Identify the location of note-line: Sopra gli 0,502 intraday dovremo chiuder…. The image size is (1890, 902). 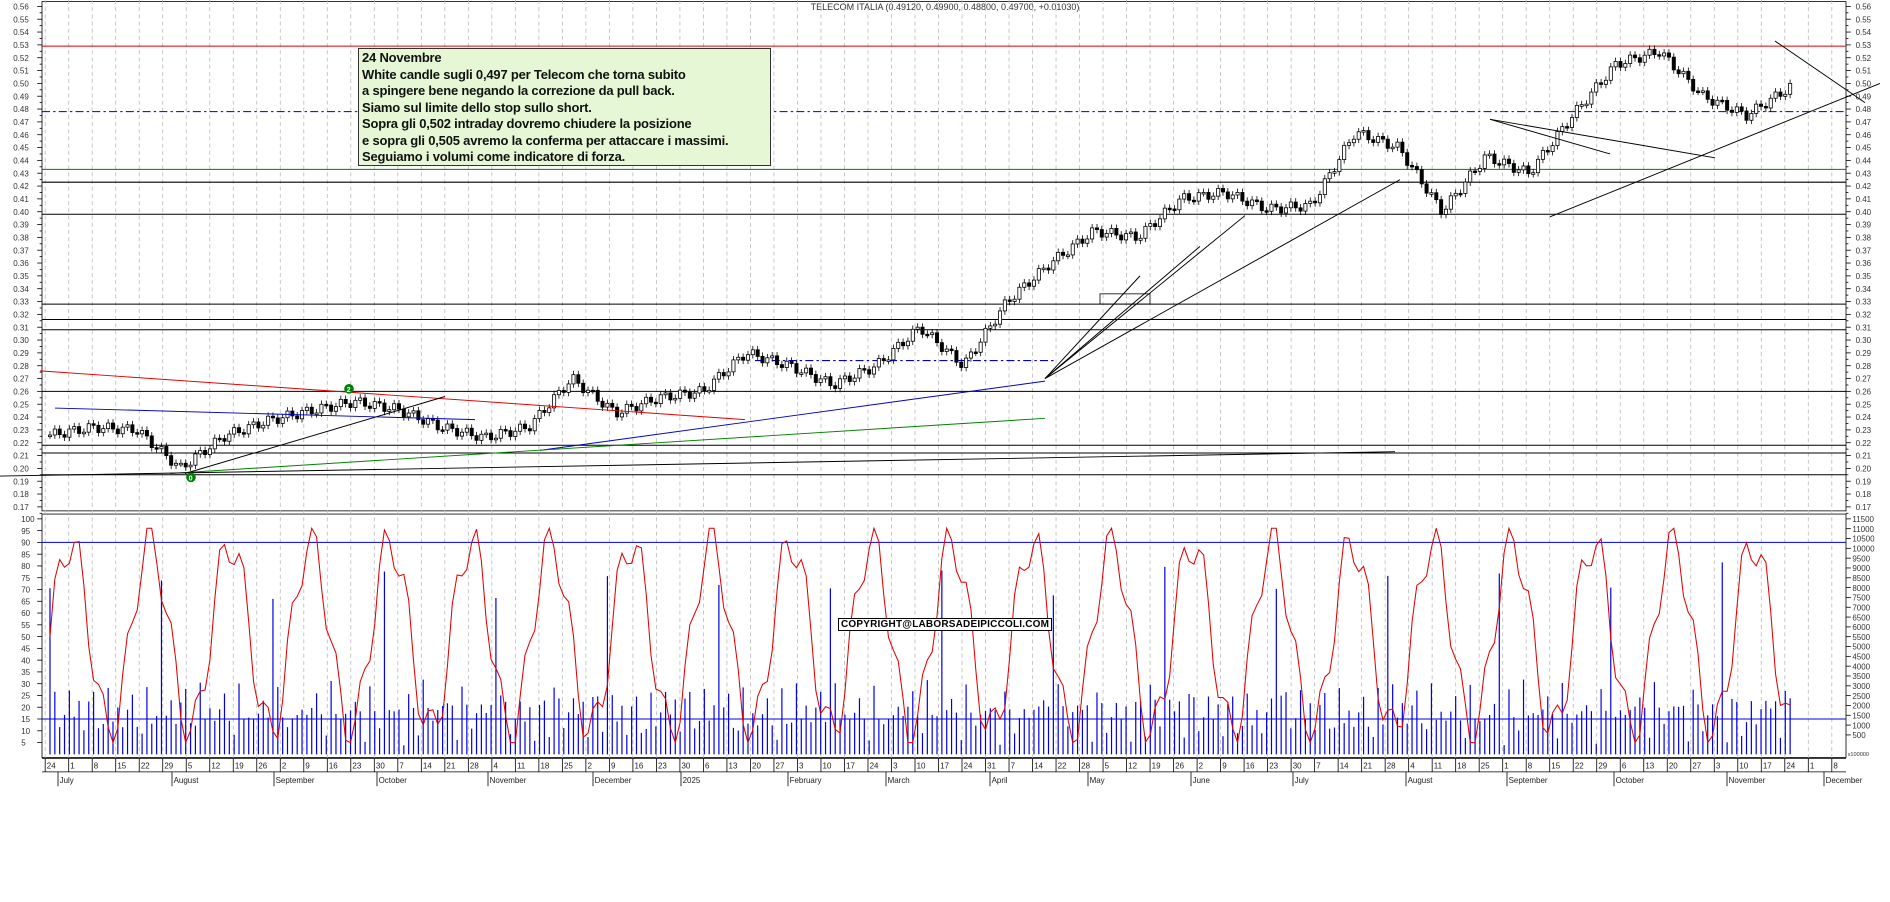
(527, 123).